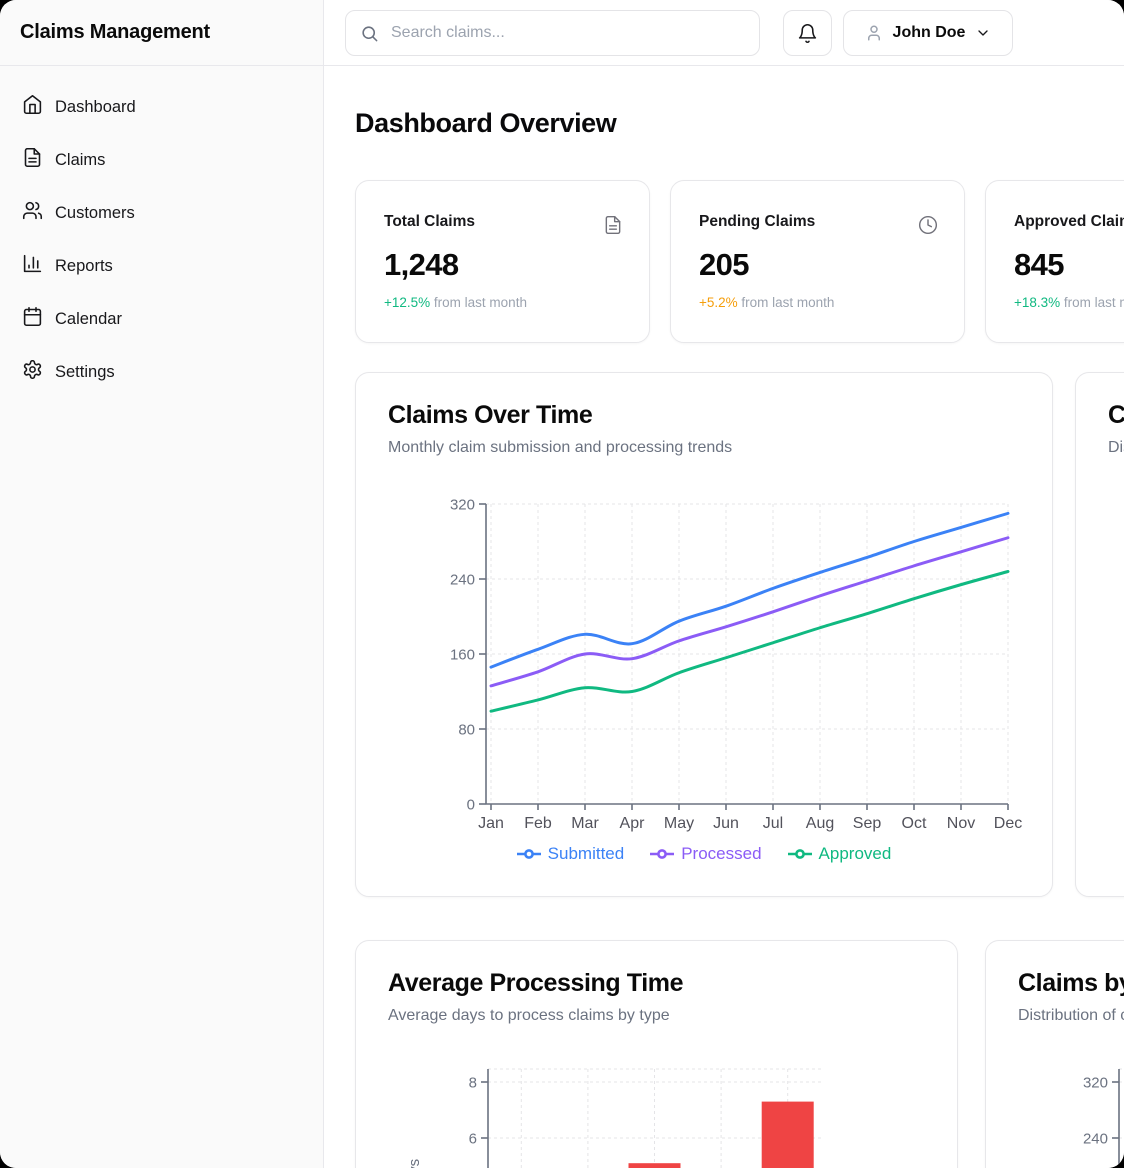 Image resolution: width=1124 pixels, height=1168 pixels. Describe the element at coordinates (471, 805) in the screenshot. I see `y-axis-tick-label: 0` at that location.